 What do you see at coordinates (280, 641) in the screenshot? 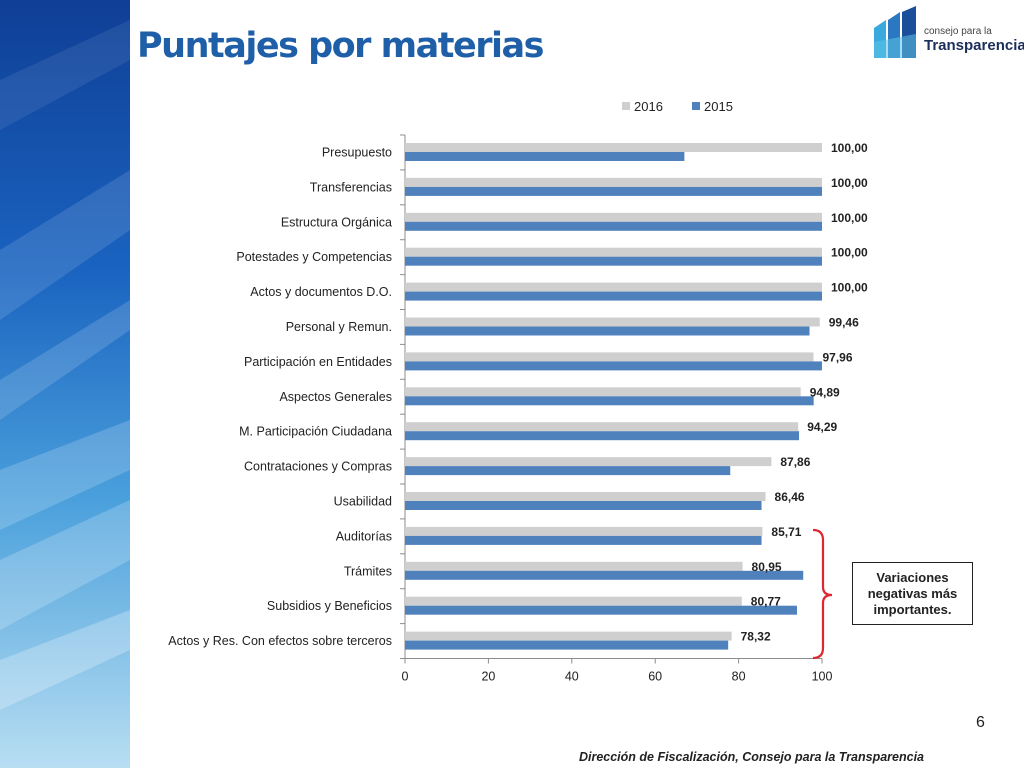
I see `category-label: Actos y Res. Con efectos sobre terceros` at bounding box center [280, 641].